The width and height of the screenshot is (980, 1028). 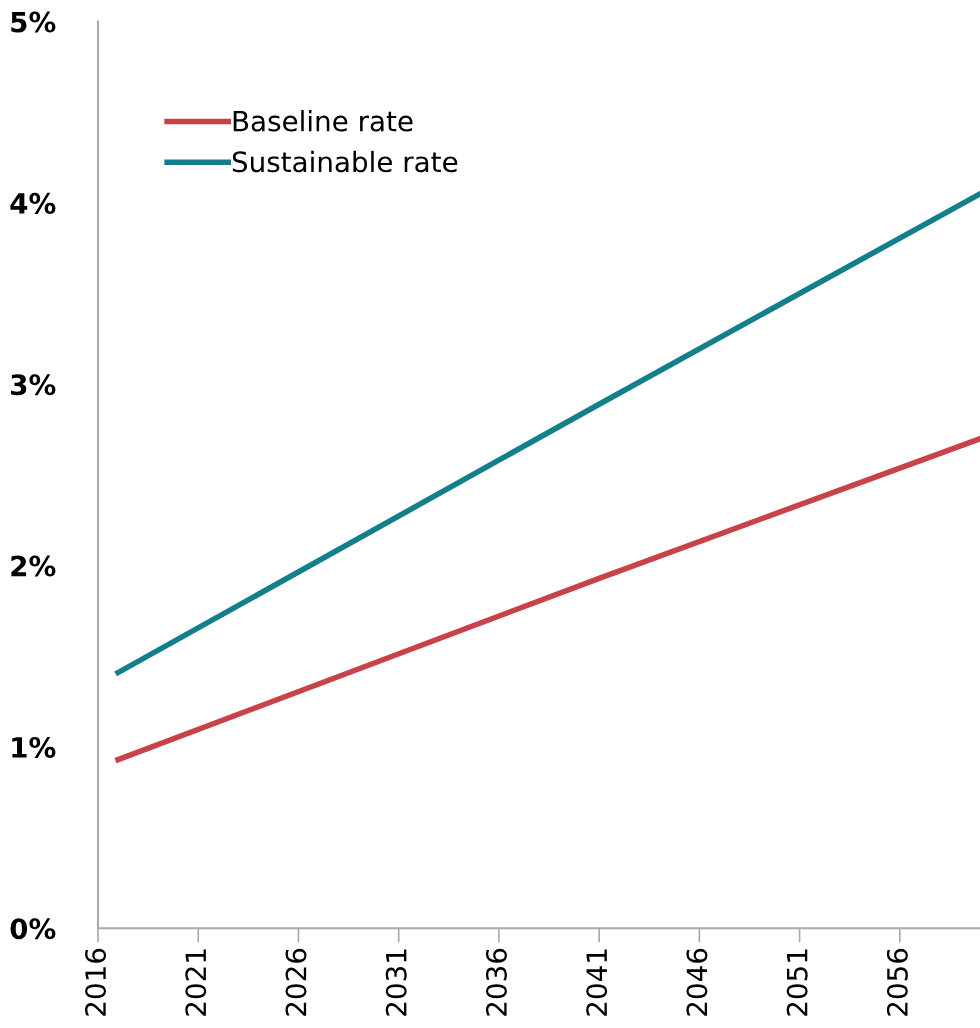 What do you see at coordinates (323, 121) in the screenshot?
I see `legend-label: Baseline rate` at bounding box center [323, 121].